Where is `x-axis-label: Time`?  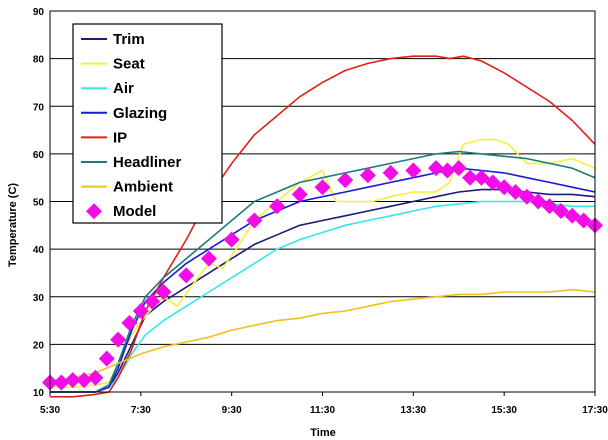 x-axis-label: Time is located at coordinates (322, 433).